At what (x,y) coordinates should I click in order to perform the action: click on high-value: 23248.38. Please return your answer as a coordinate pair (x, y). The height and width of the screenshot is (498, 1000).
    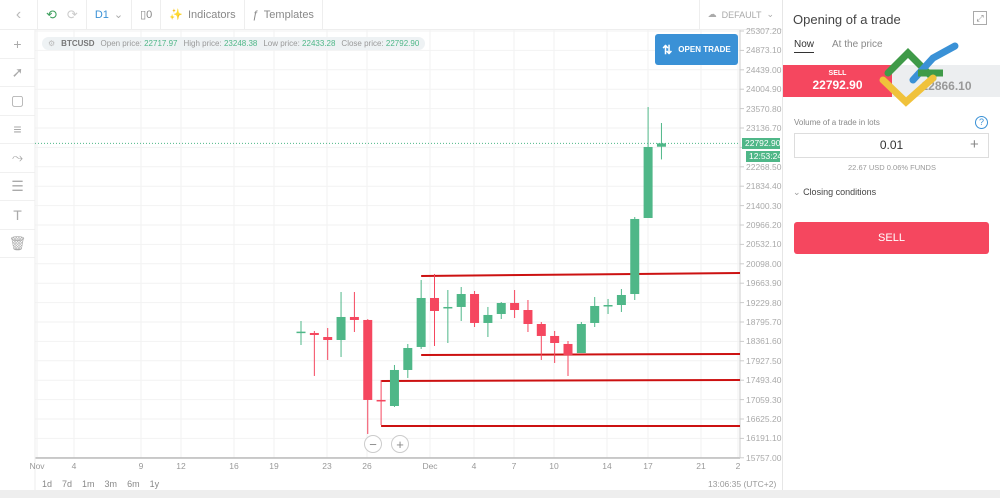
    Looking at the image, I should click on (240, 43).